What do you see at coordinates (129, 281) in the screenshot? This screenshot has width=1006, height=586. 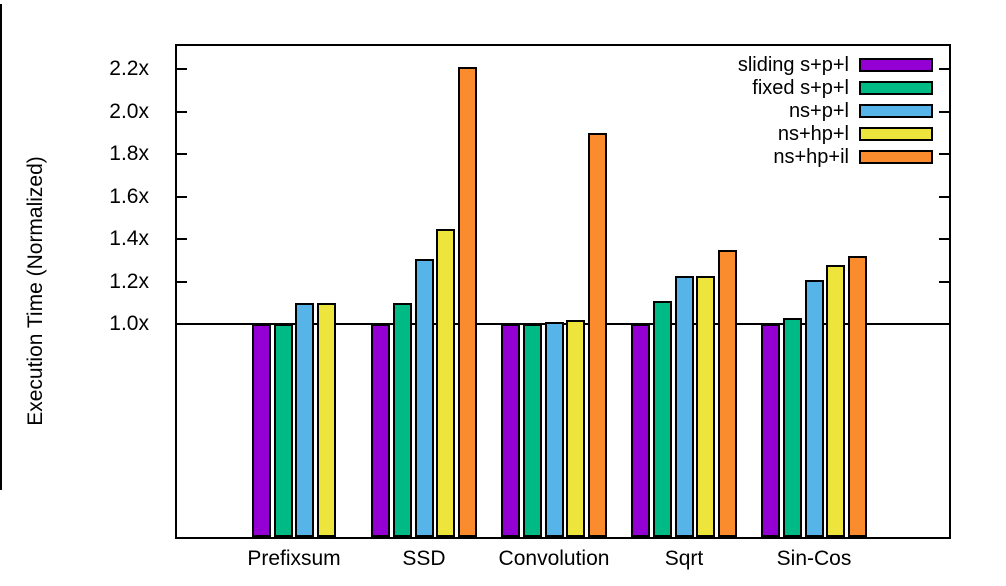 I see `y-tick-label: 1.2x` at bounding box center [129, 281].